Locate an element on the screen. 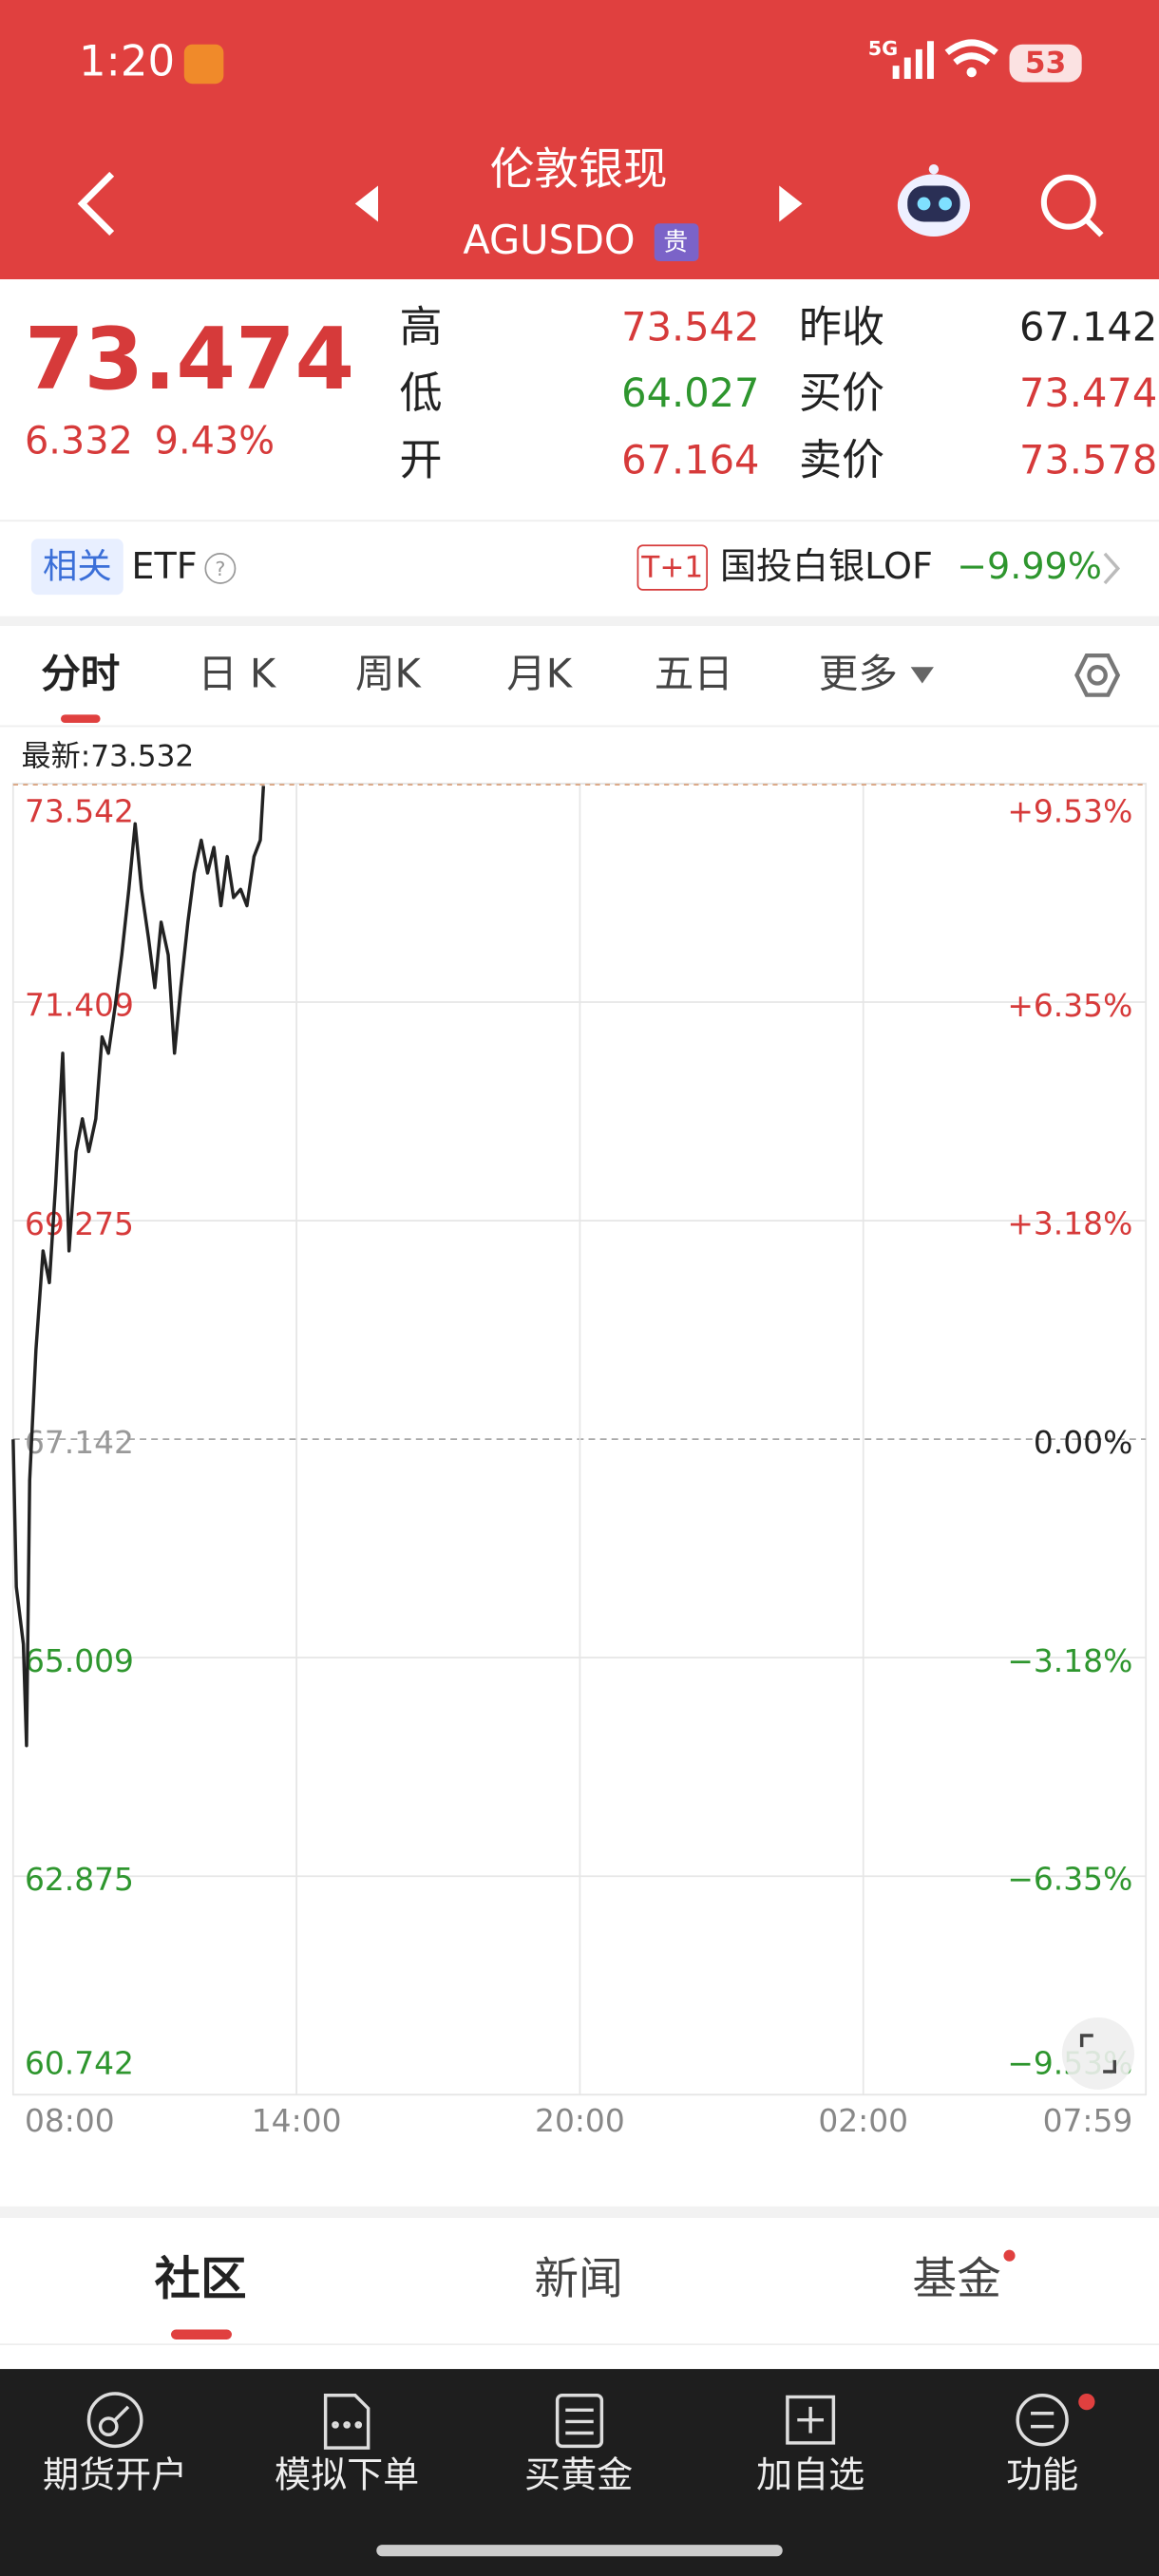 The height and width of the screenshot is (2576, 1159). code: AGUSDO is located at coordinates (549, 240).